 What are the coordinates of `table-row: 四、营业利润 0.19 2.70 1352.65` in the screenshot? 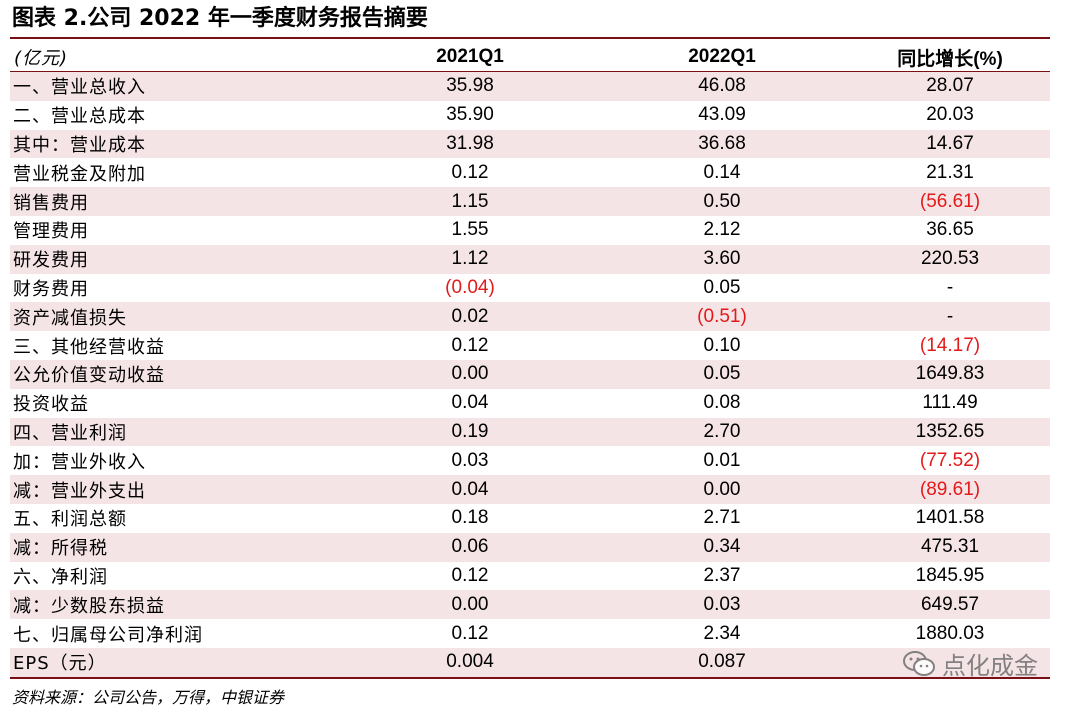 It's located at (530, 432).